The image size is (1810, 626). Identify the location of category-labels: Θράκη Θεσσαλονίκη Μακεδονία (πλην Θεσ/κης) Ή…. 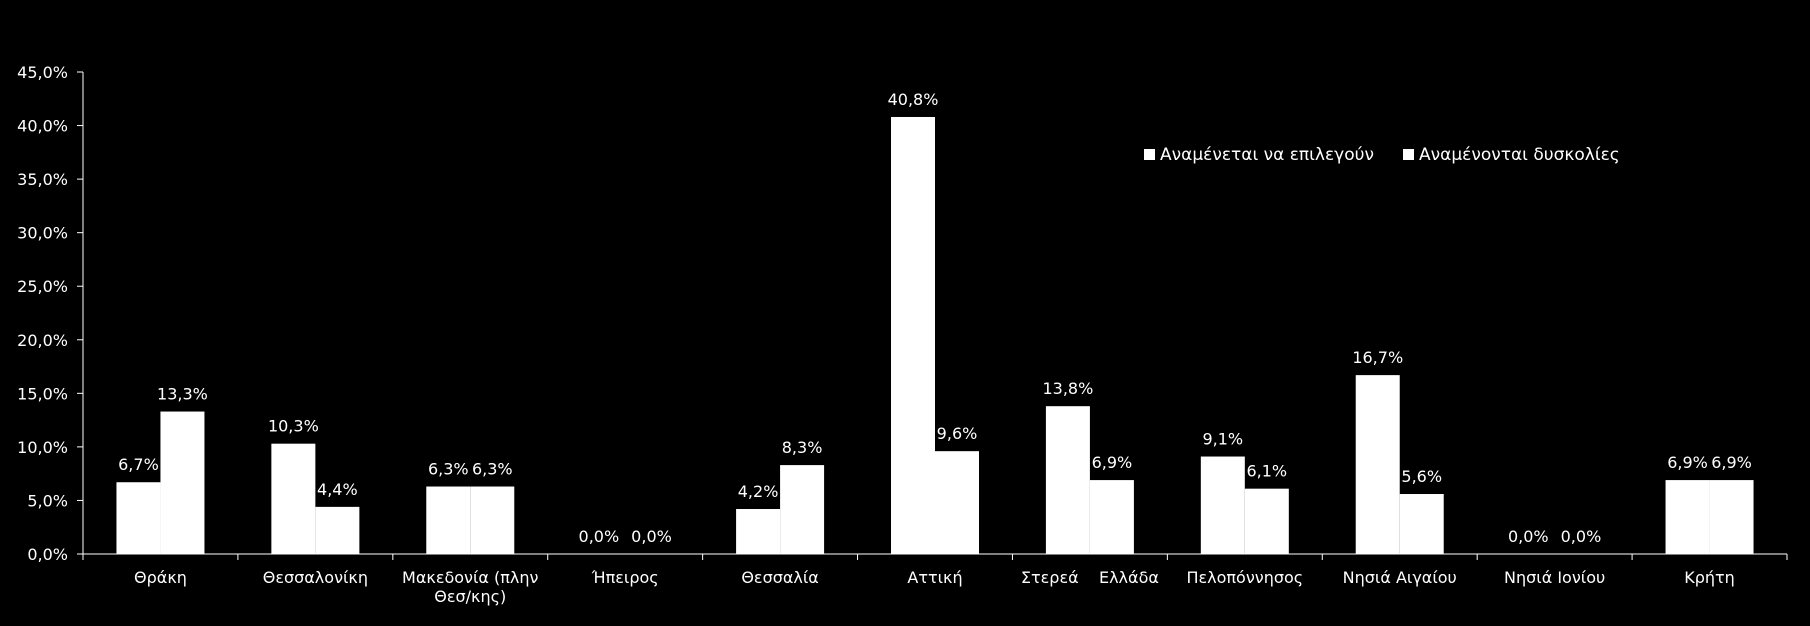
(934, 587).